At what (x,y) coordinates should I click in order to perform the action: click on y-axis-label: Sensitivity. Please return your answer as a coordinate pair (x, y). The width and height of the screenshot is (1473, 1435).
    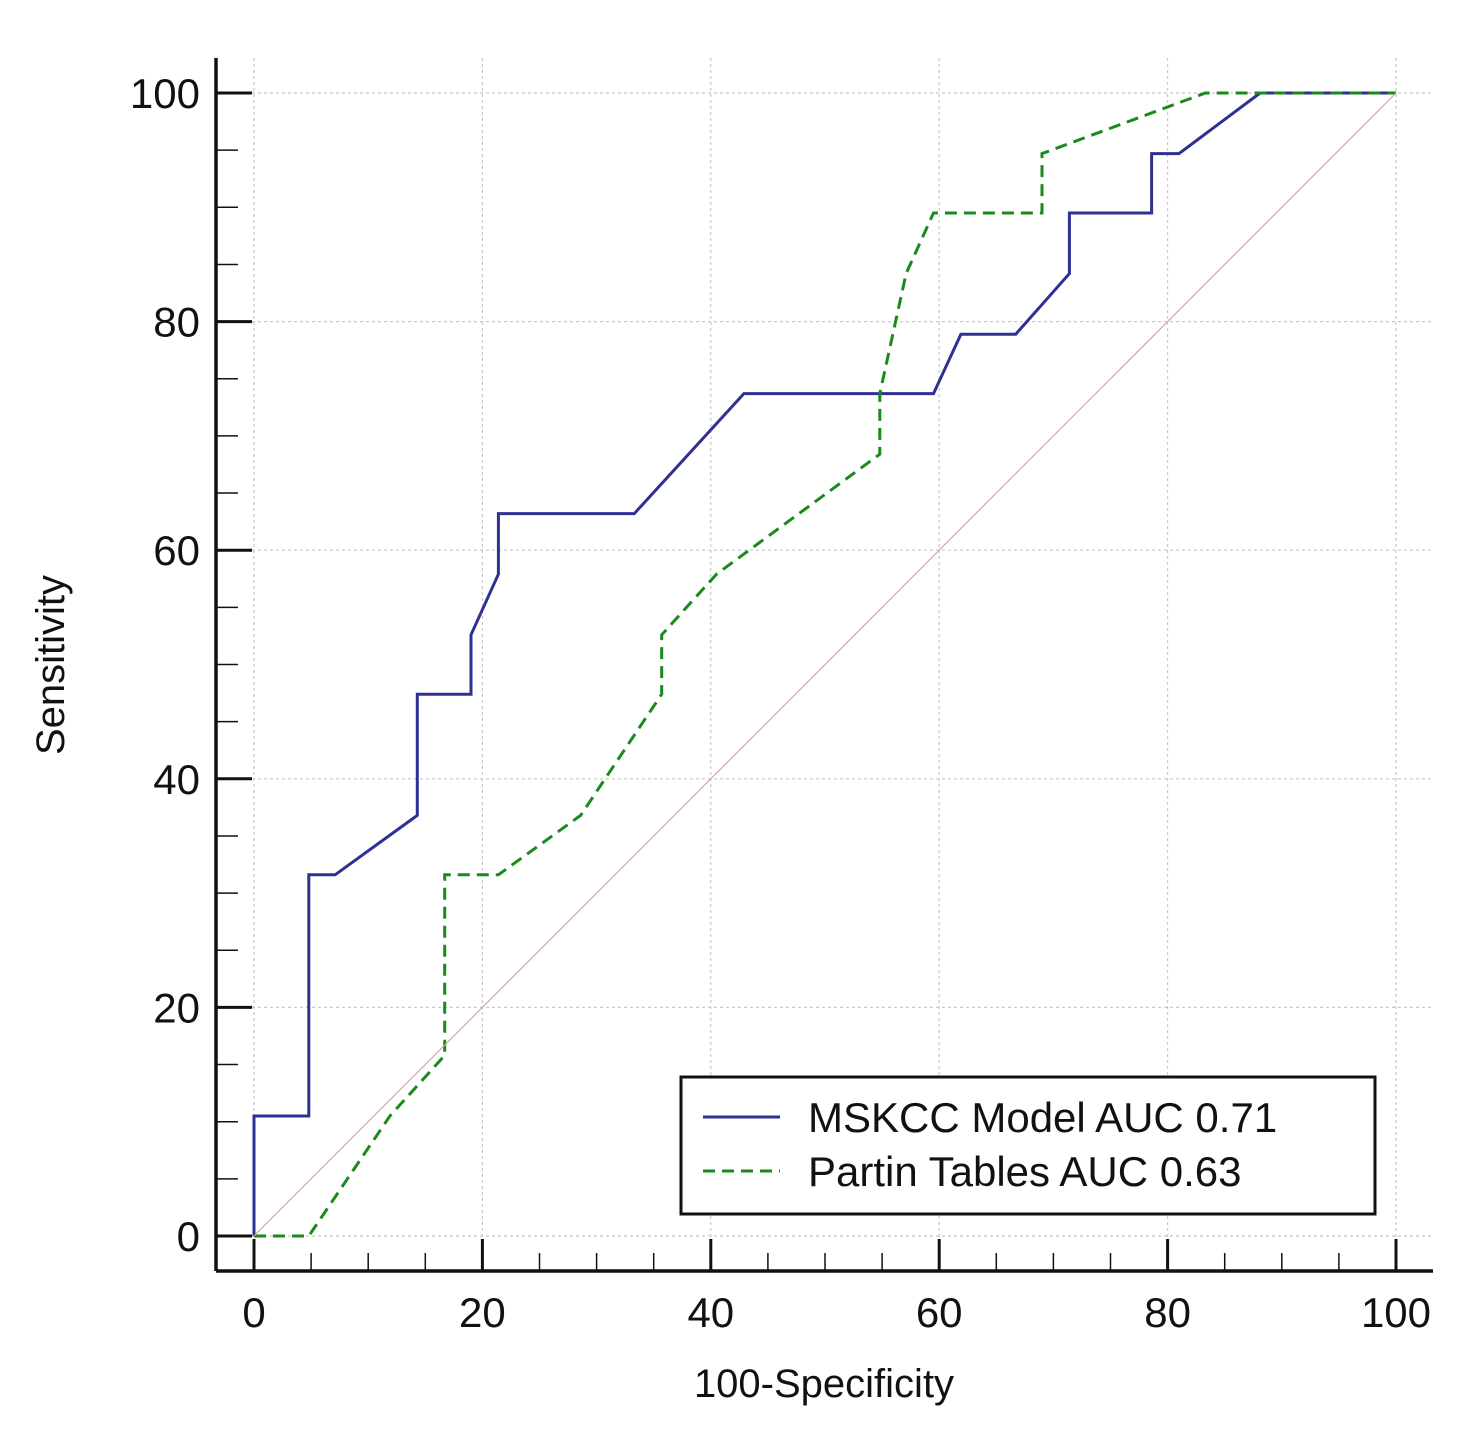
    Looking at the image, I should click on (51, 665).